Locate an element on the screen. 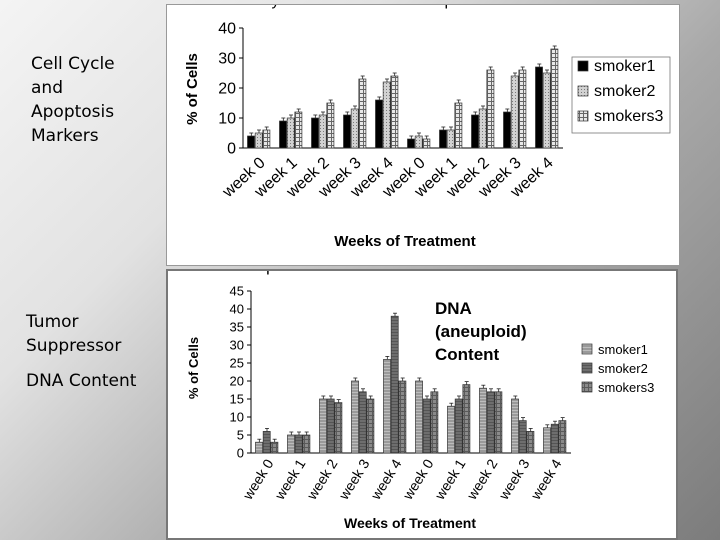  group-label: (aneuploid) is located at coordinates (481, 331).